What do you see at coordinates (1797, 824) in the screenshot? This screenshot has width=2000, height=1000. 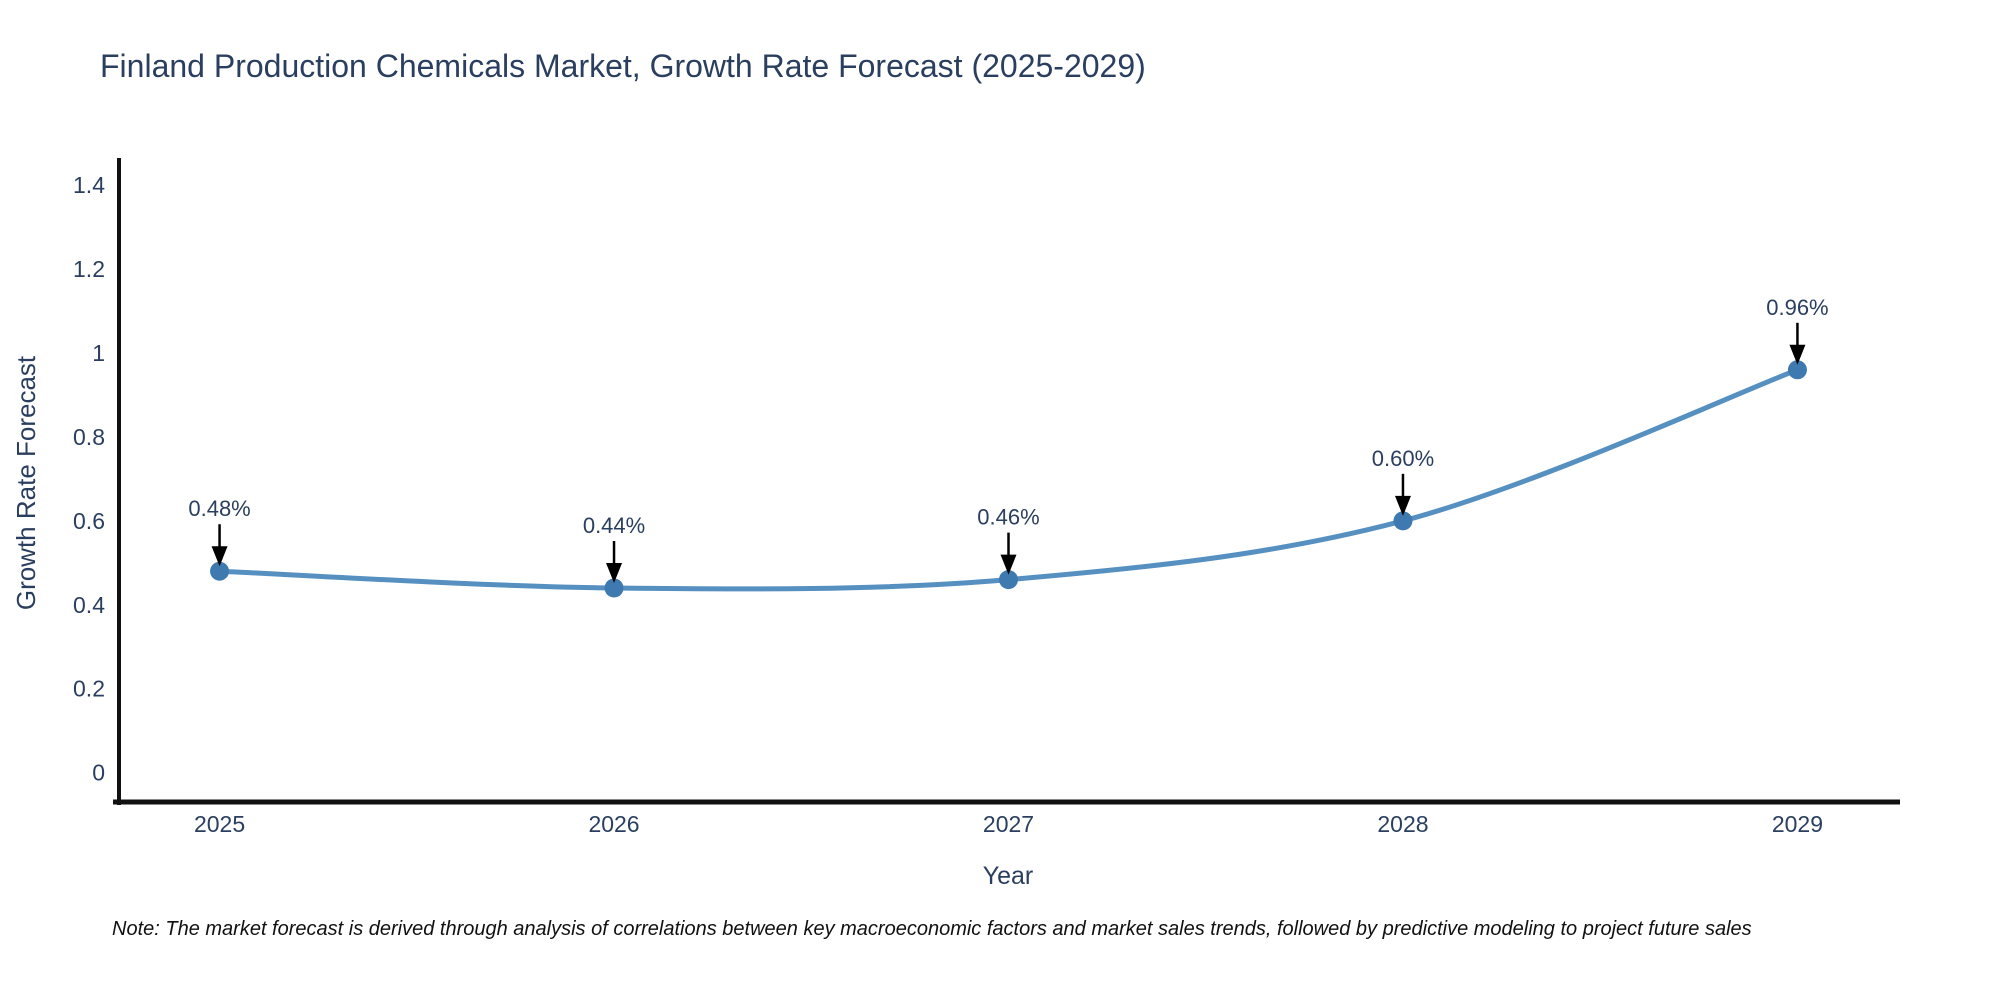 I see `x-tick-label: 2029` at bounding box center [1797, 824].